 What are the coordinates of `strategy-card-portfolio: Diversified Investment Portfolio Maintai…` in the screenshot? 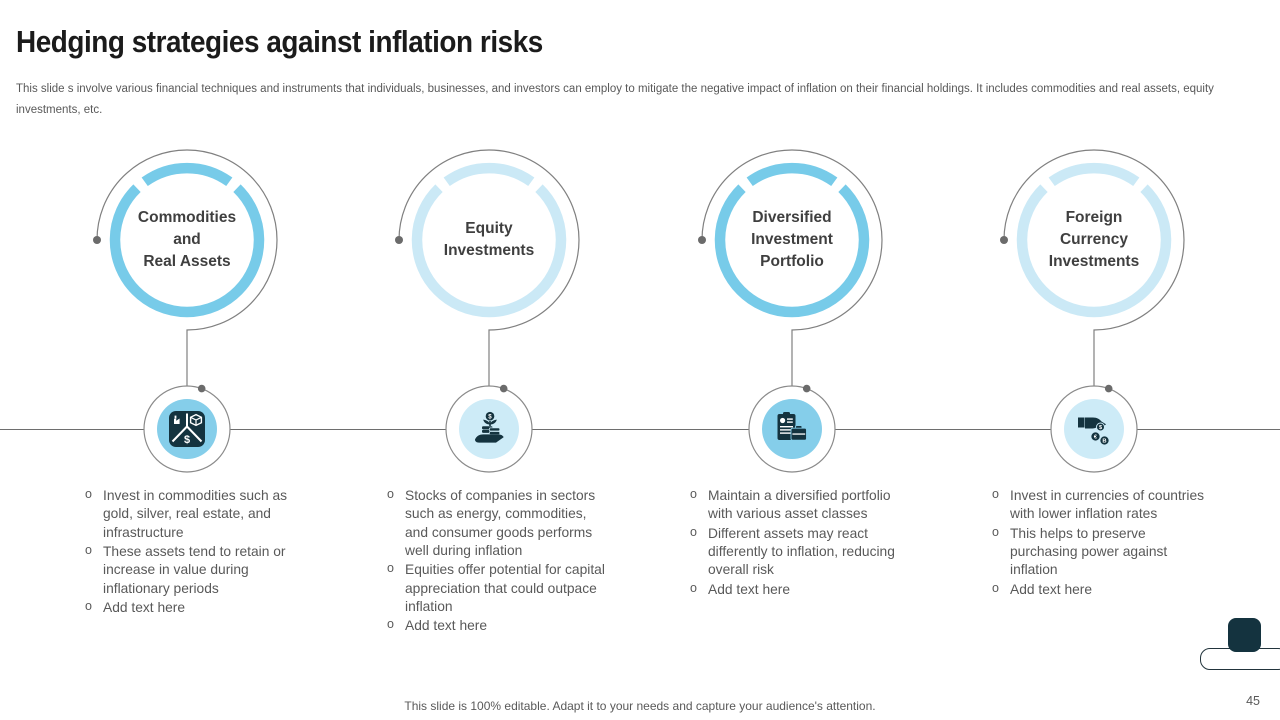 It's located at (792, 368).